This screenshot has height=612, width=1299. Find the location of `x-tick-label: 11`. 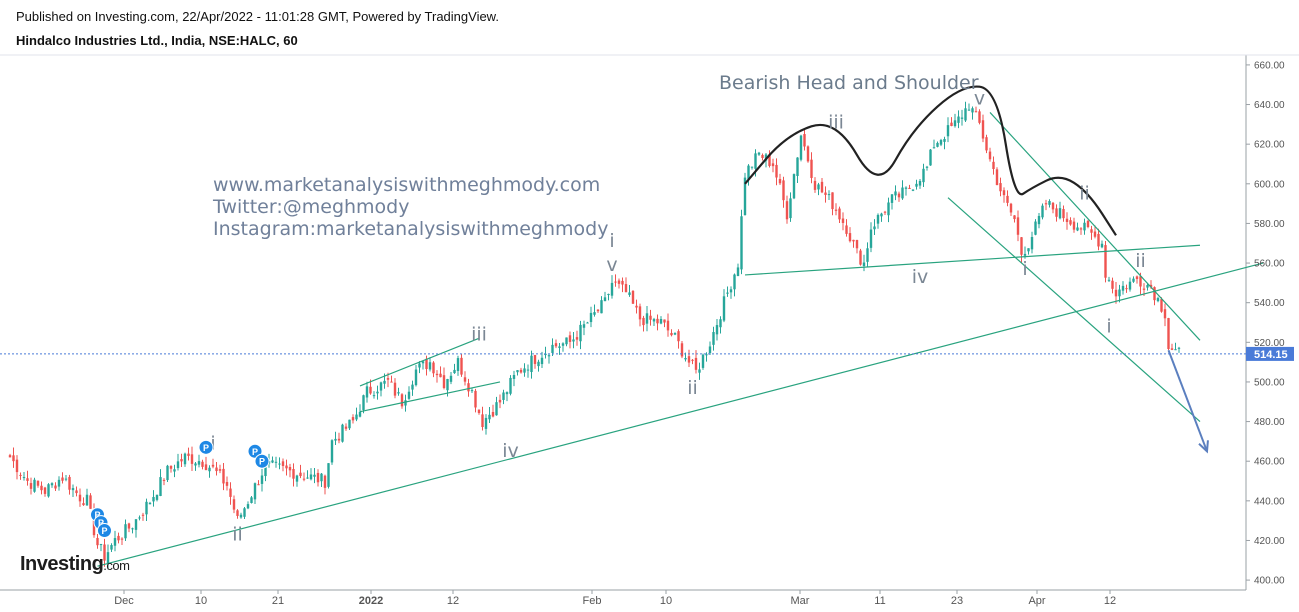

x-tick-label: 11 is located at coordinates (879, 601).